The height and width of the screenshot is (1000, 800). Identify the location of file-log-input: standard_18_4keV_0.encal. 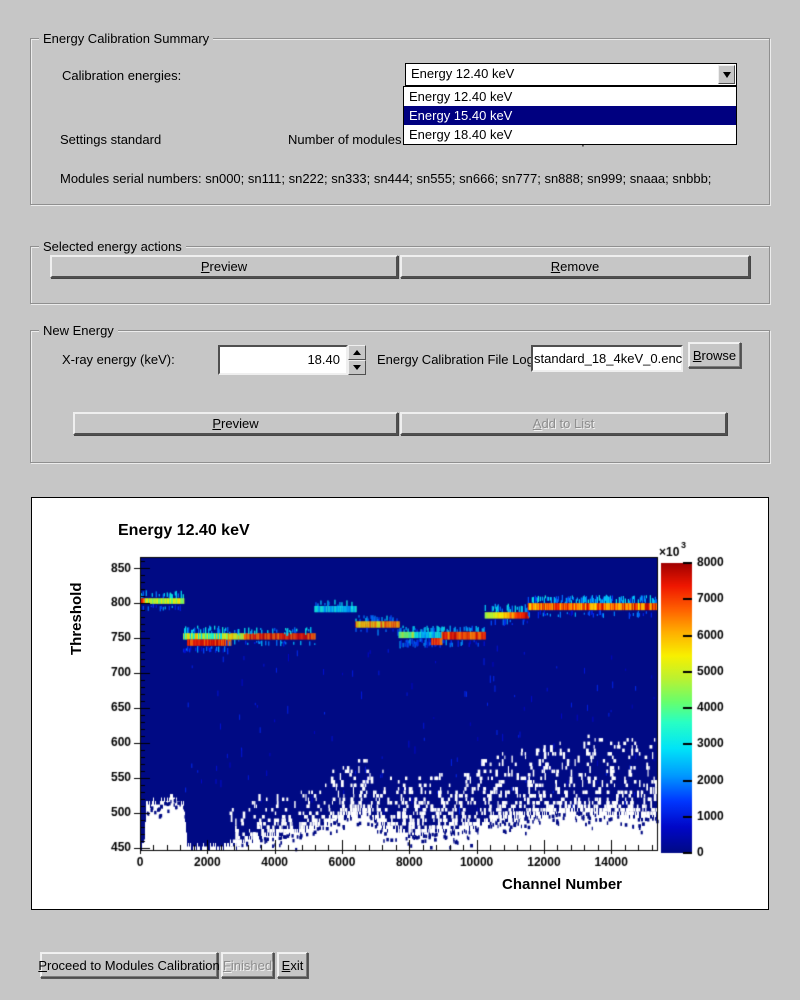
(607, 358).